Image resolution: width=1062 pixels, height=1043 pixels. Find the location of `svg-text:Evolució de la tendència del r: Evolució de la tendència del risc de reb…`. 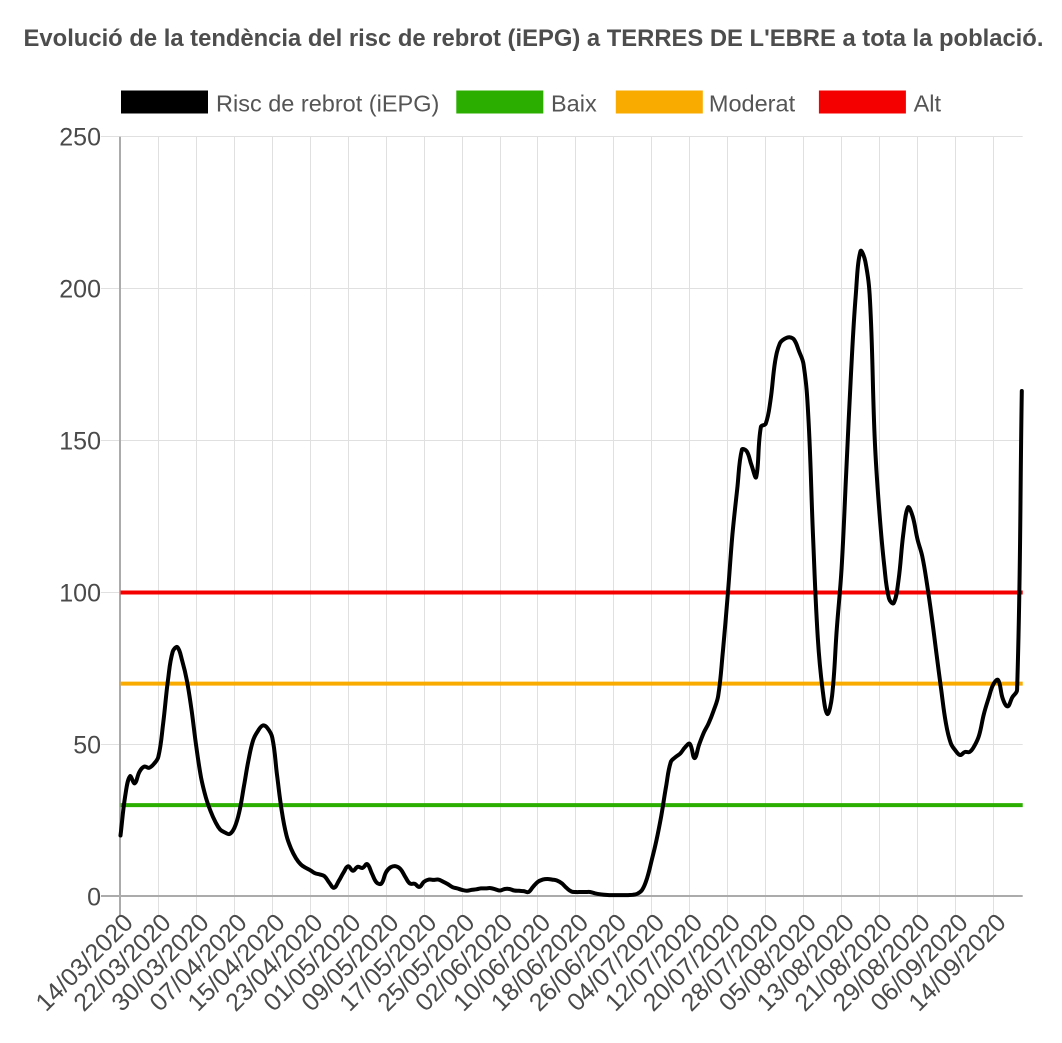

svg-text:Evolució de la tendència del r: Evolució de la tendència del risc de reb… is located at coordinates (534, 38).